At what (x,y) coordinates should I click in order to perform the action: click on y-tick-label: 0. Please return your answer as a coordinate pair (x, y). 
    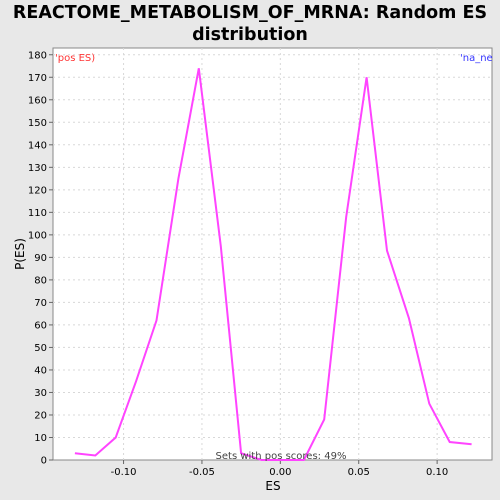
    Looking at the image, I should click on (44, 461).